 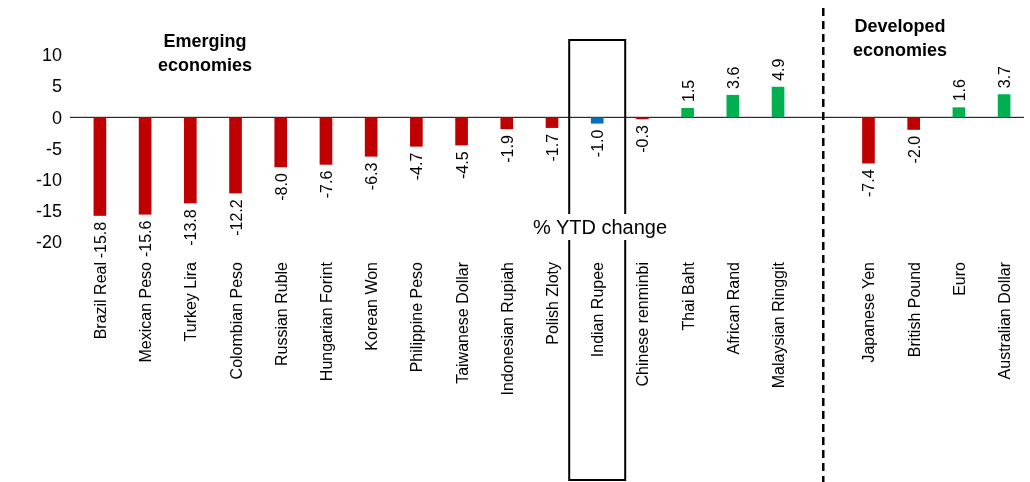 I want to click on data-label: -13.8, so click(x=191, y=227).